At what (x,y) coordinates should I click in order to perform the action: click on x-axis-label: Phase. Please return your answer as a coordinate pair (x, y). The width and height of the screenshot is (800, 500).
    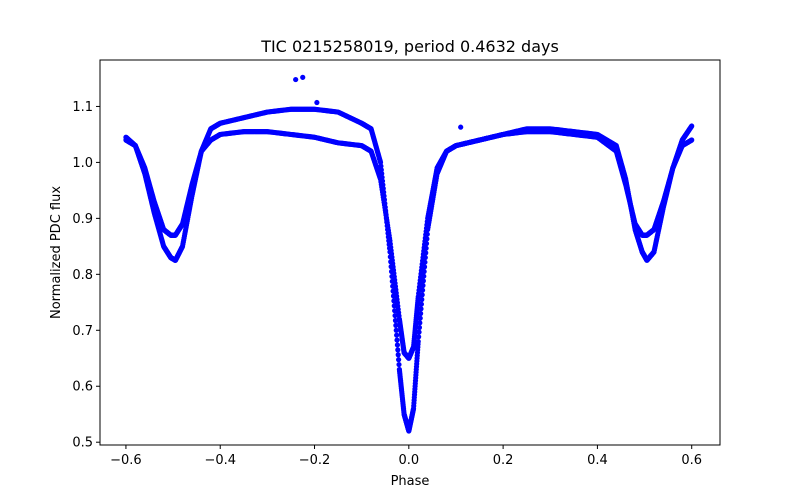
    Looking at the image, I should click on (410, 481).